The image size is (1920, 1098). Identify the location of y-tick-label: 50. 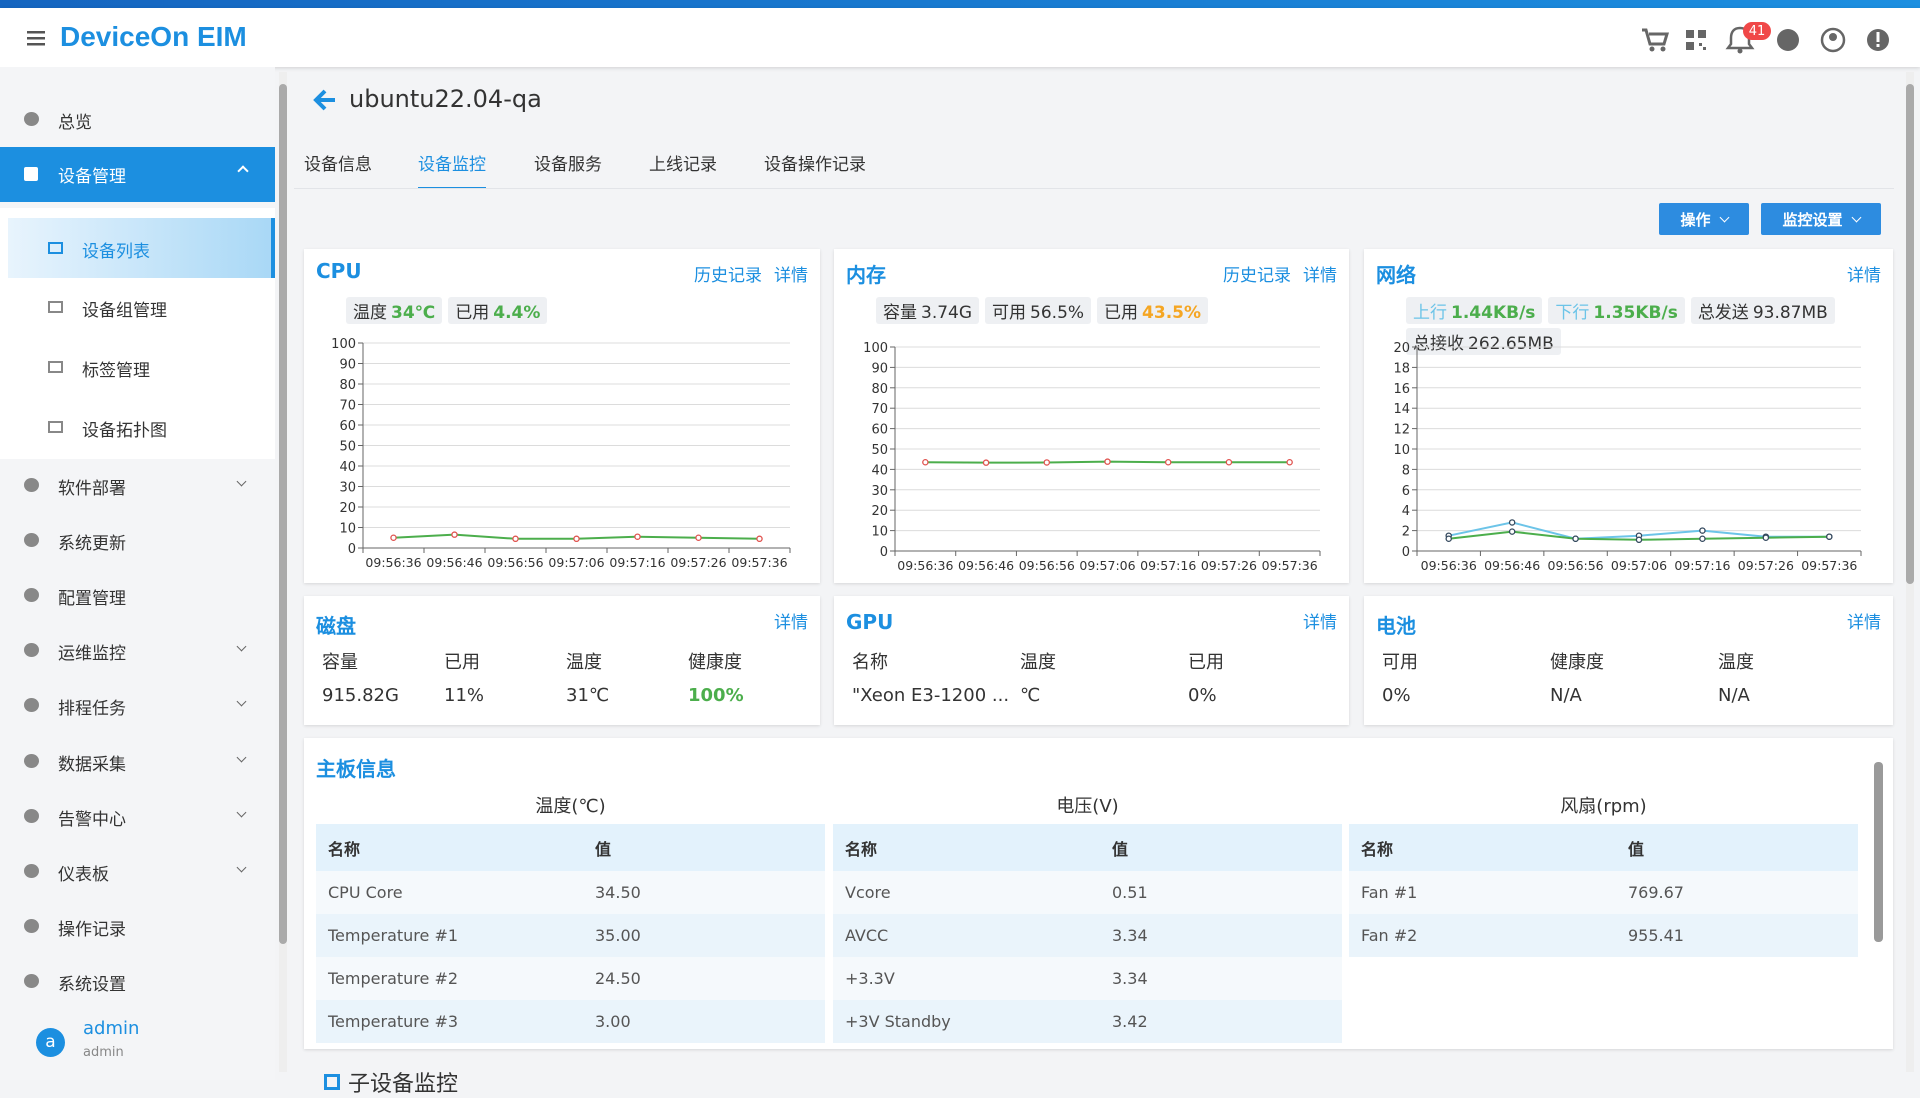
(347, 447).